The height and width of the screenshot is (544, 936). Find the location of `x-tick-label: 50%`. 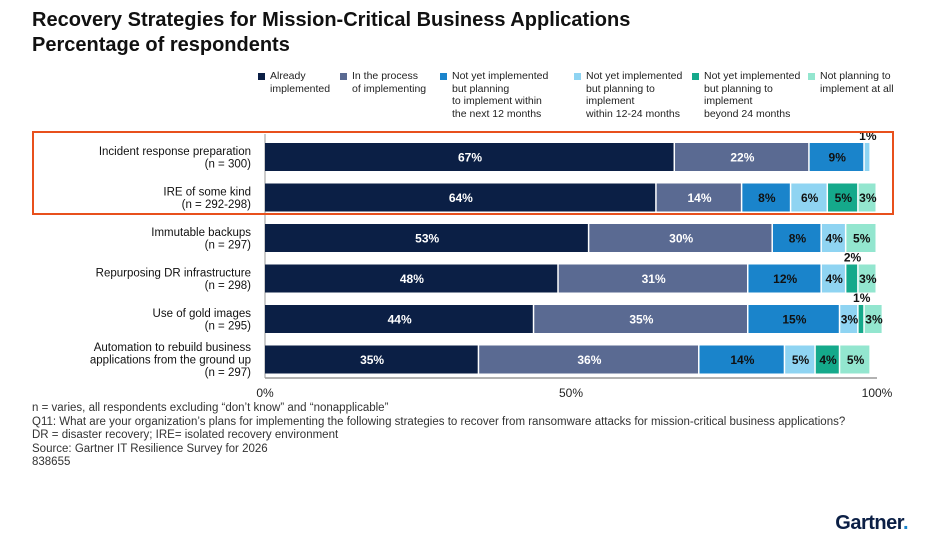

x-tick-label: 50% is located at coordinates (571, 393).